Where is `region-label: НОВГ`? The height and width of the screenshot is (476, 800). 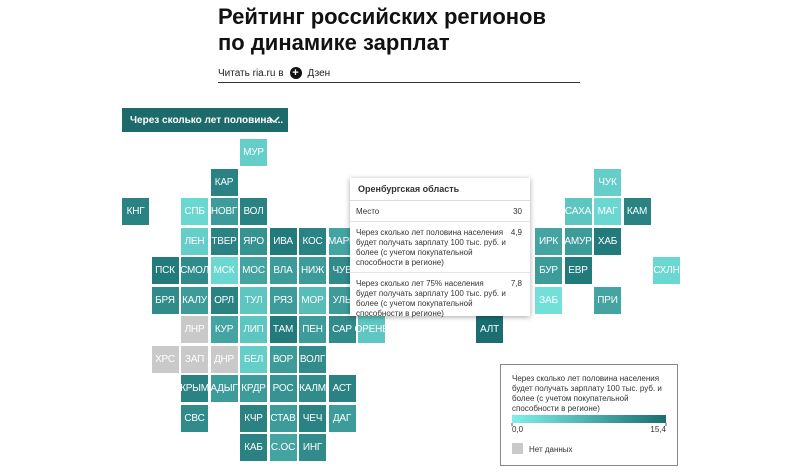 region-label: НОВГ is located at coordinates (224, 211).